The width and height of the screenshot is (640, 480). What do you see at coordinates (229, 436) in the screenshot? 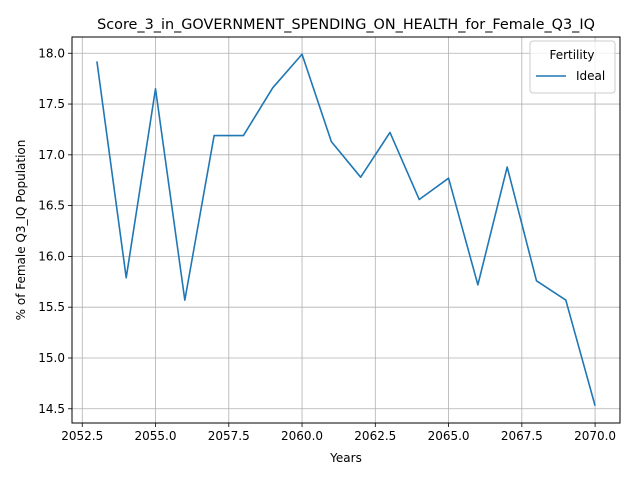
I see `x-tick-label: 2057.5` at bounding box center [229, 436].